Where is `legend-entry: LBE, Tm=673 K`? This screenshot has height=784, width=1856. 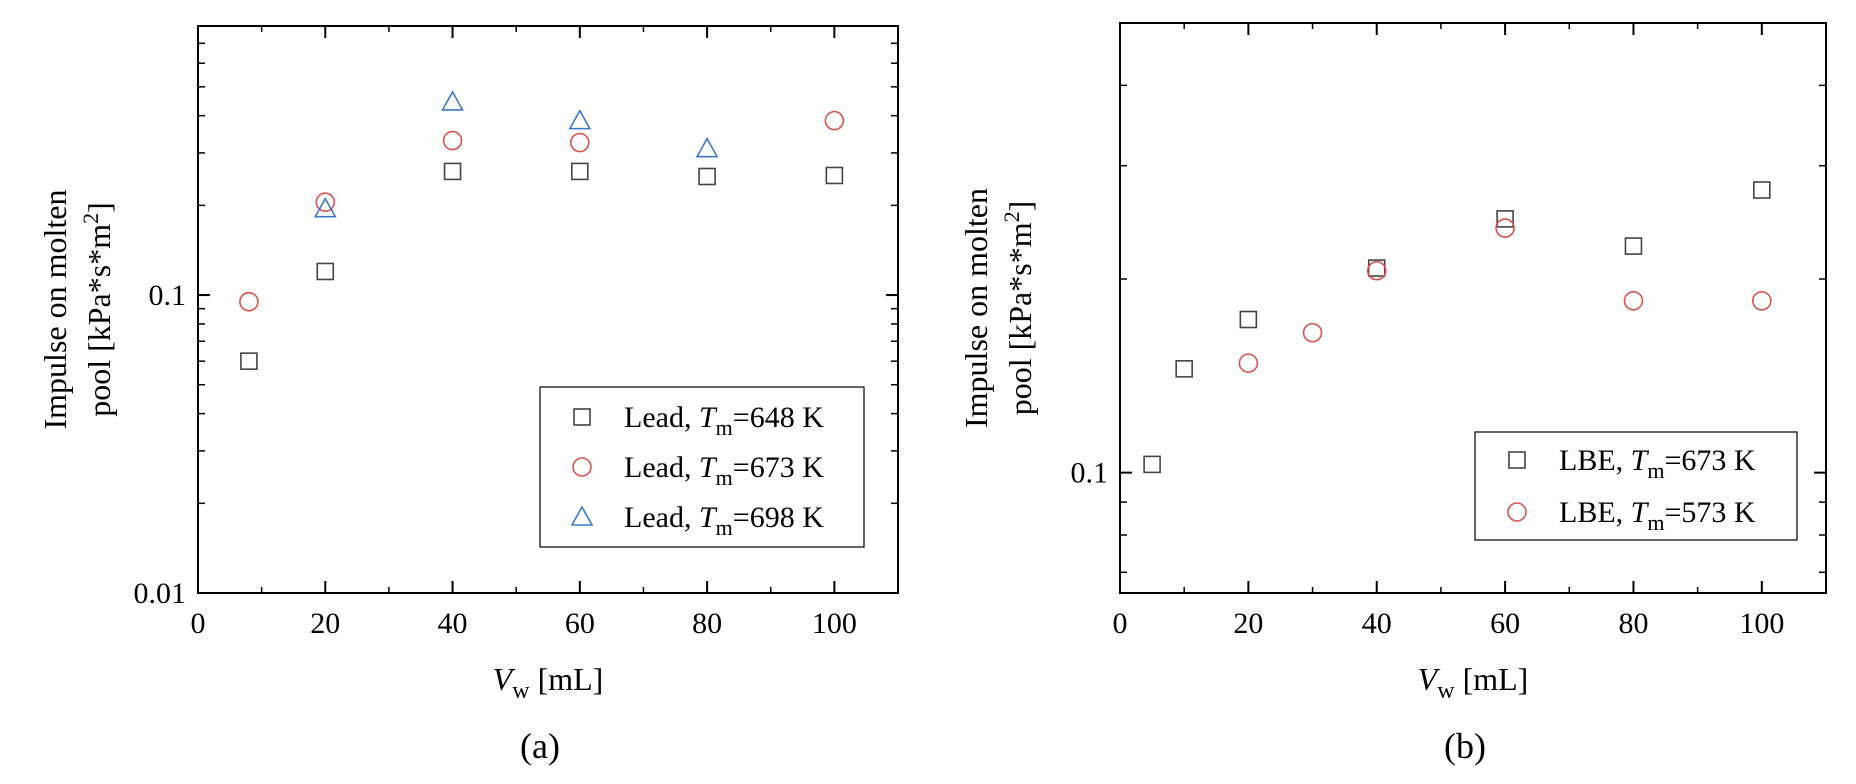 legend-entry: LBE, Tm=673 K is located at coordinates (1657, 463).